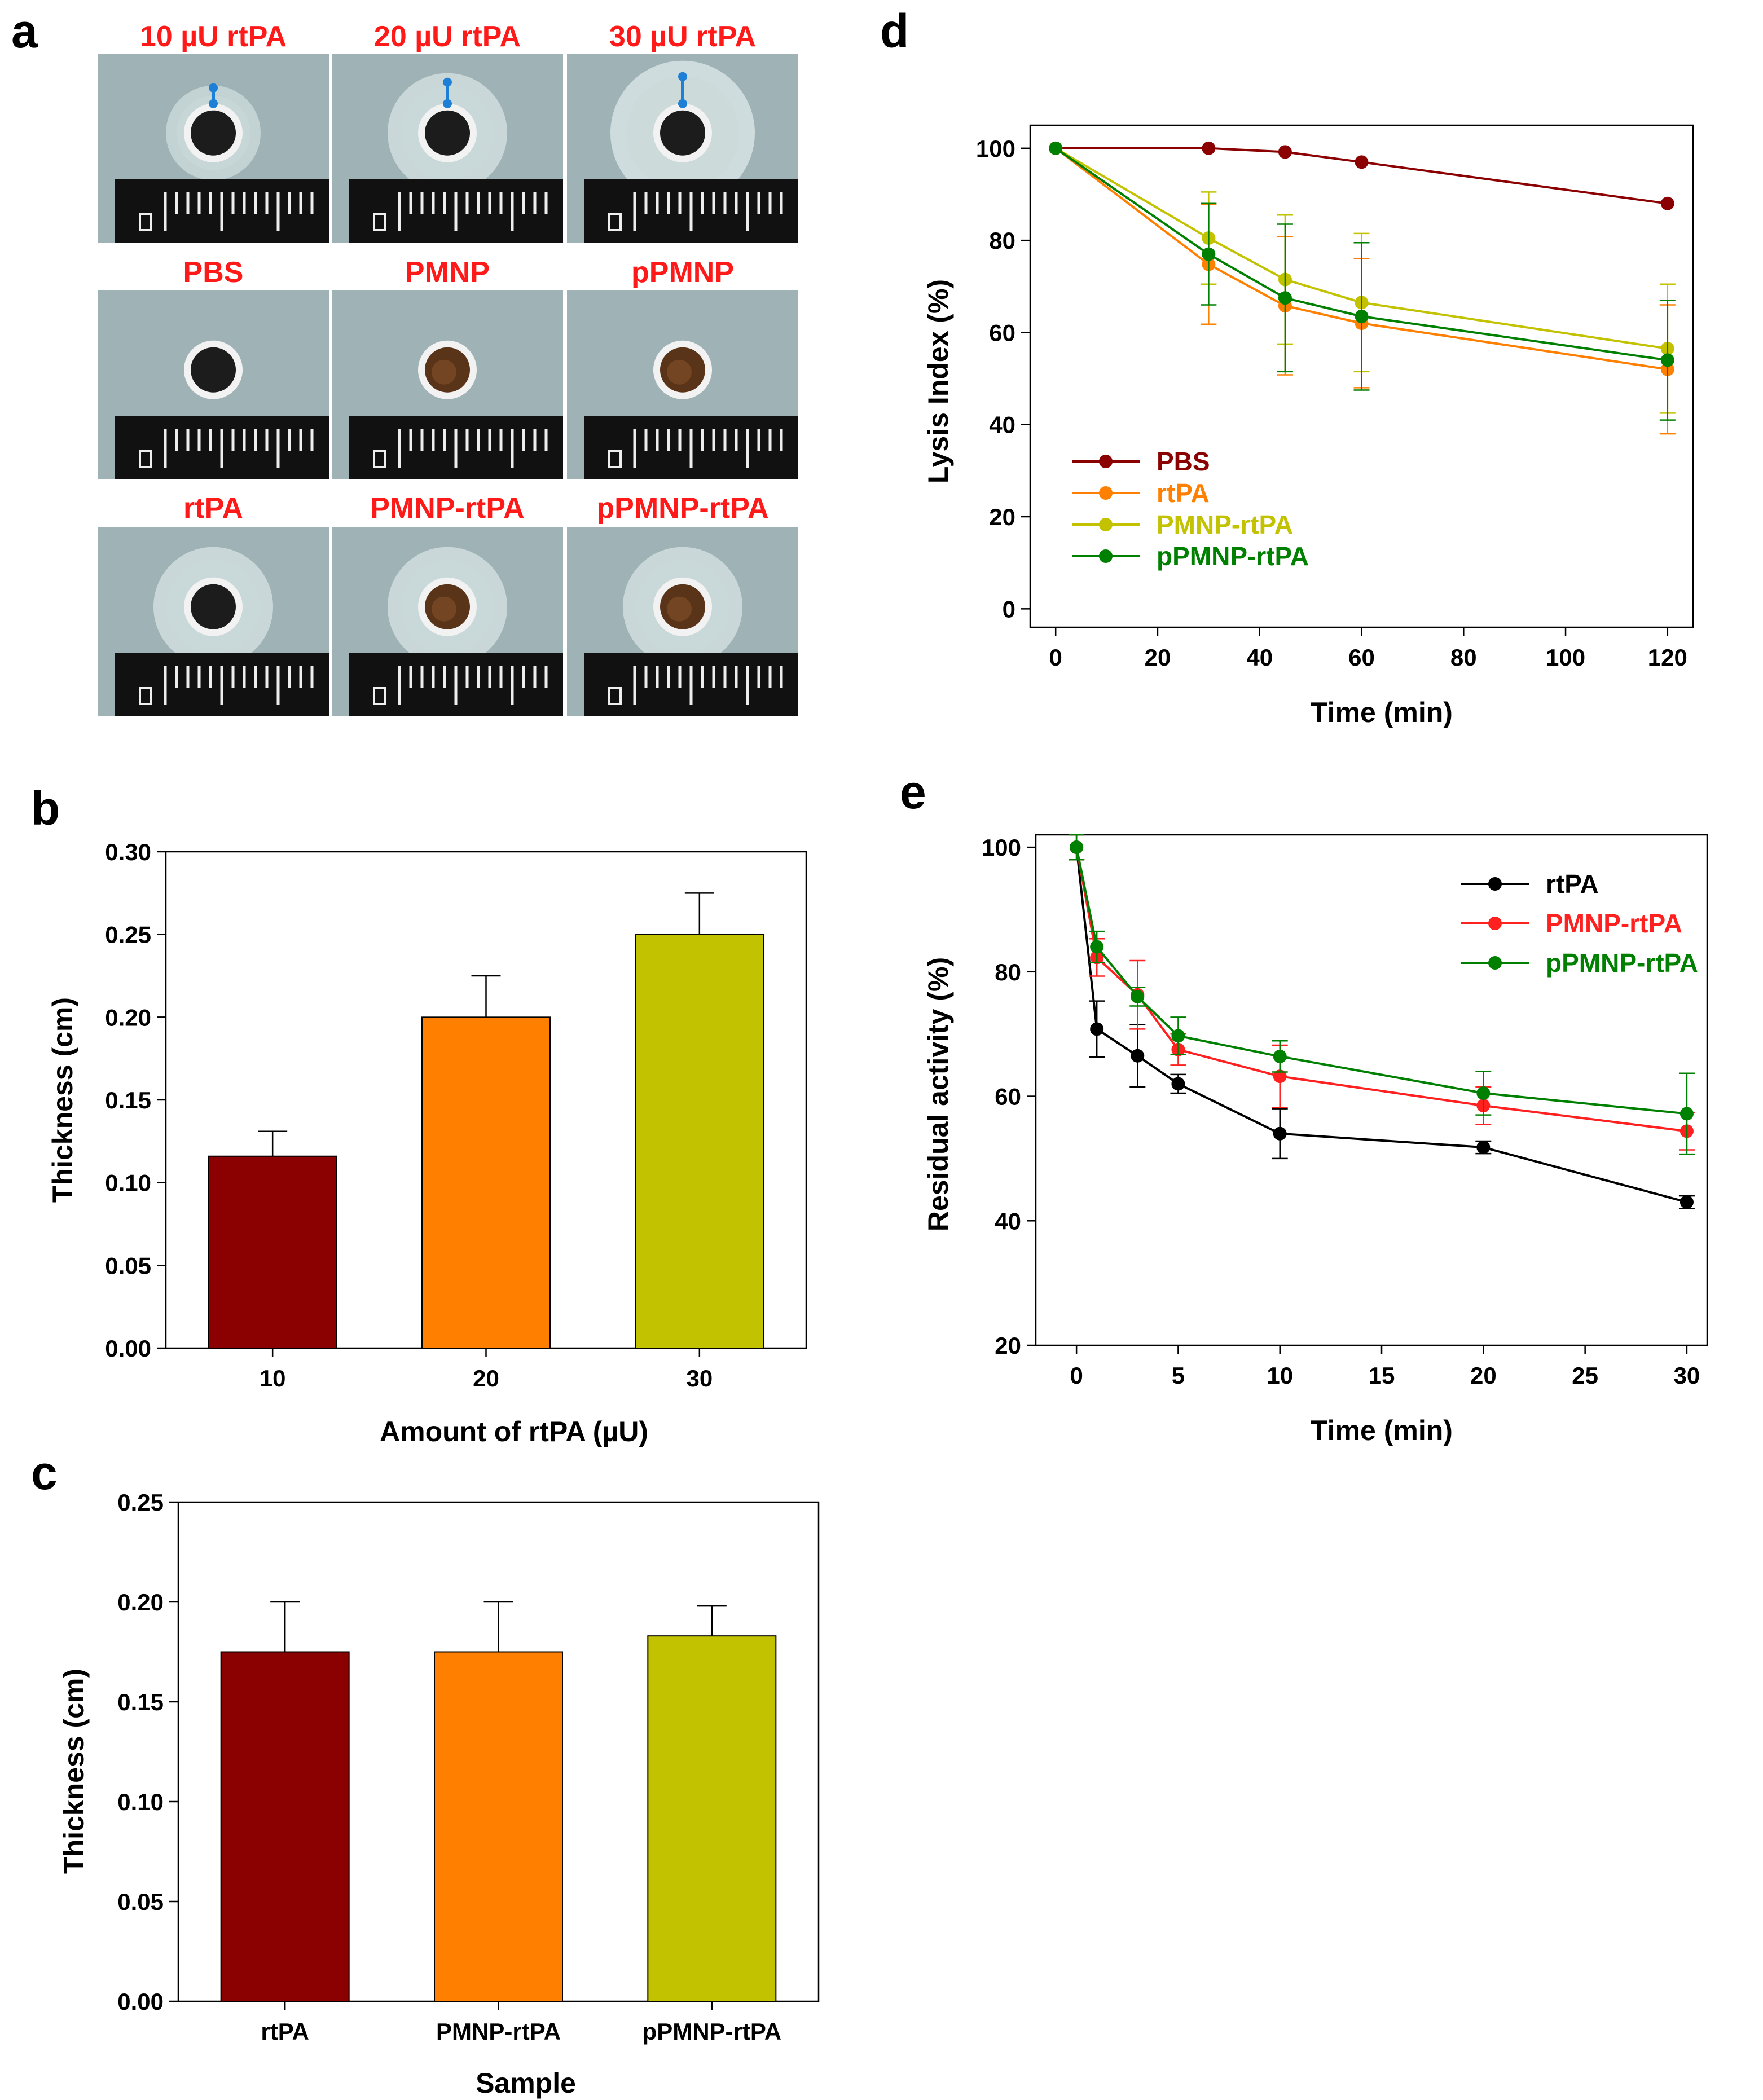 The width and height of the screenshot is (1763, 2100). I want to click on photo-cell: PBS, so click(213, 367).